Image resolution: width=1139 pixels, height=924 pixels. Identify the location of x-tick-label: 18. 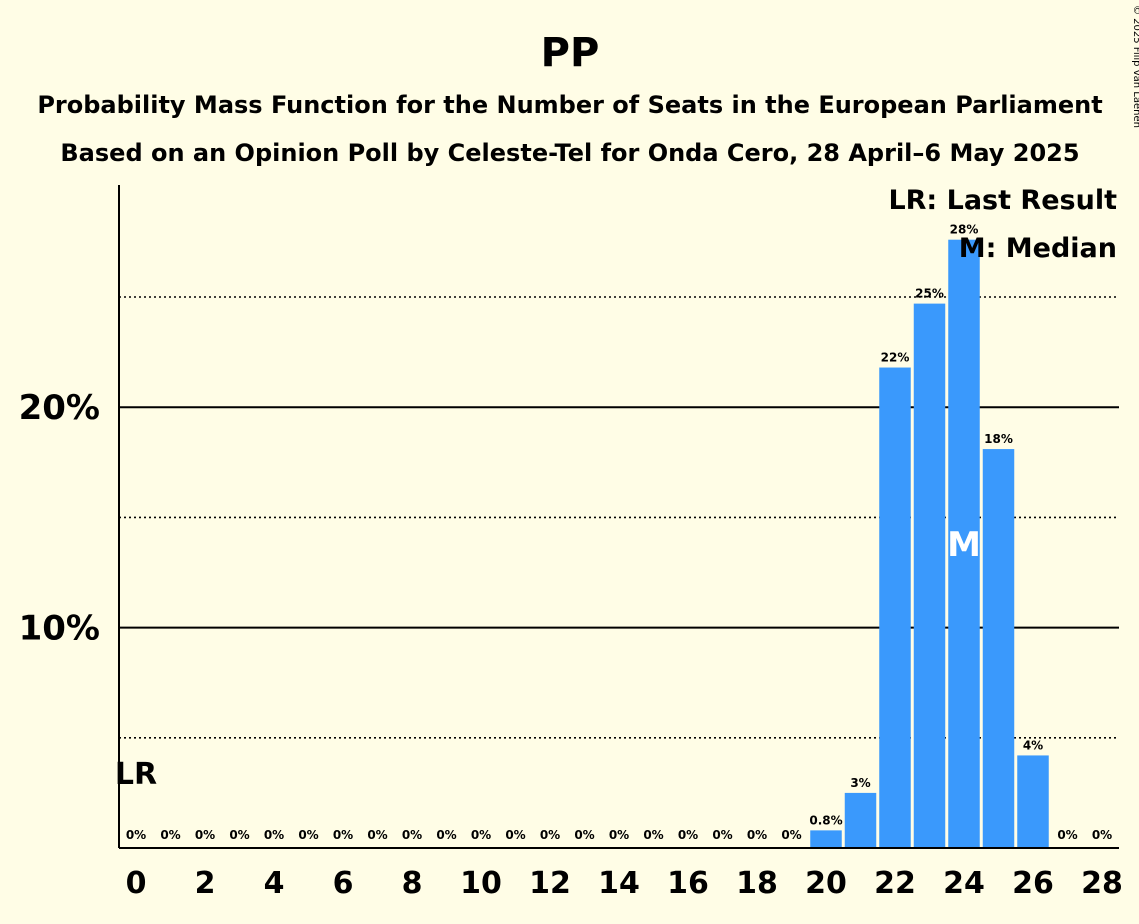
(757, 883).